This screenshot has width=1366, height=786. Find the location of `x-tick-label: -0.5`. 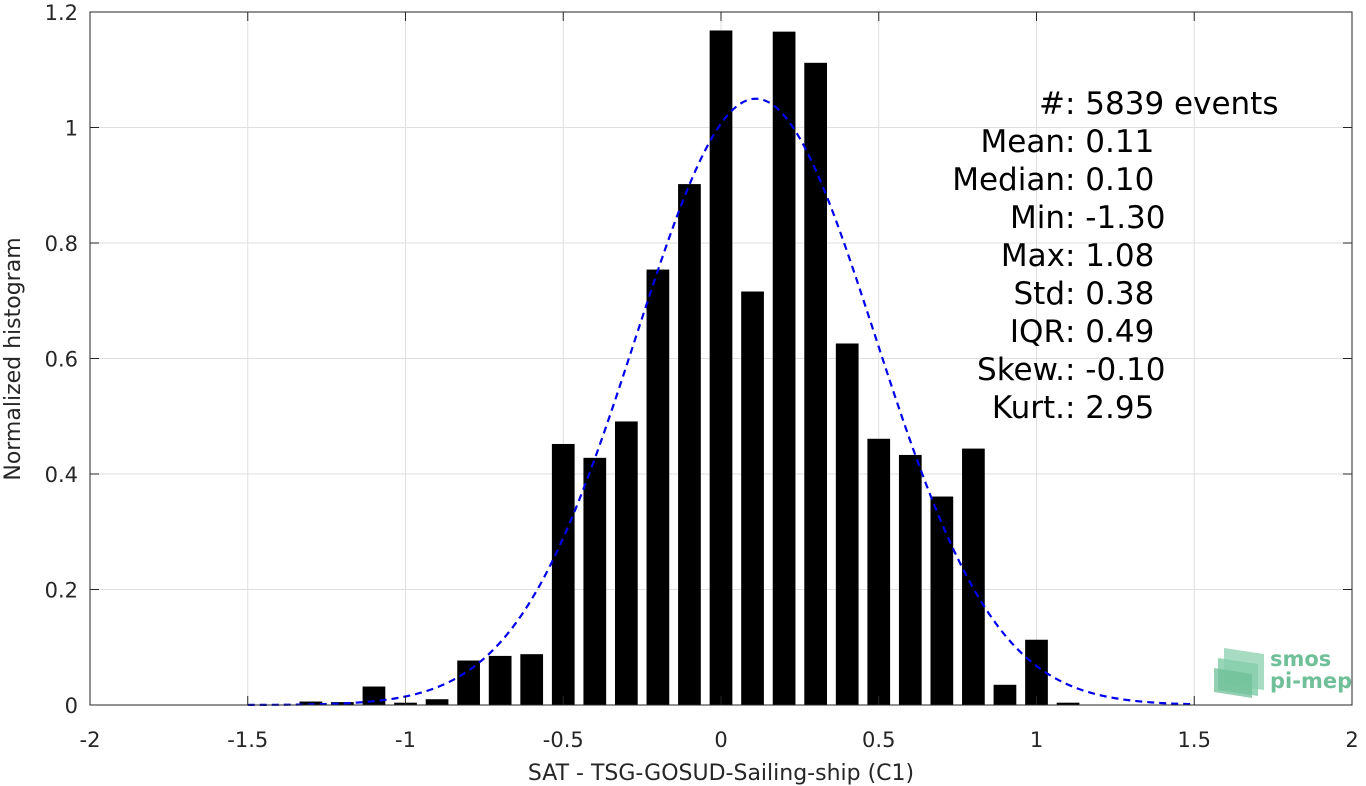

x-tick-label: -0.5 is located at coordinates (563, 740).